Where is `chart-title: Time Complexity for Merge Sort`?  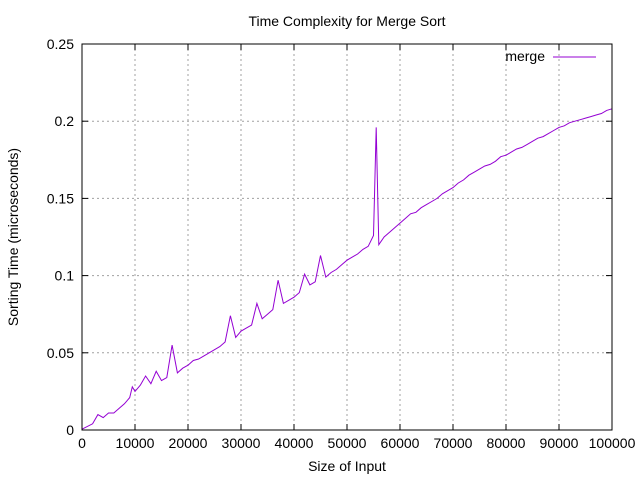
chart-title: Time Complexity for Merge Sort is located at coordinates (346, 21).